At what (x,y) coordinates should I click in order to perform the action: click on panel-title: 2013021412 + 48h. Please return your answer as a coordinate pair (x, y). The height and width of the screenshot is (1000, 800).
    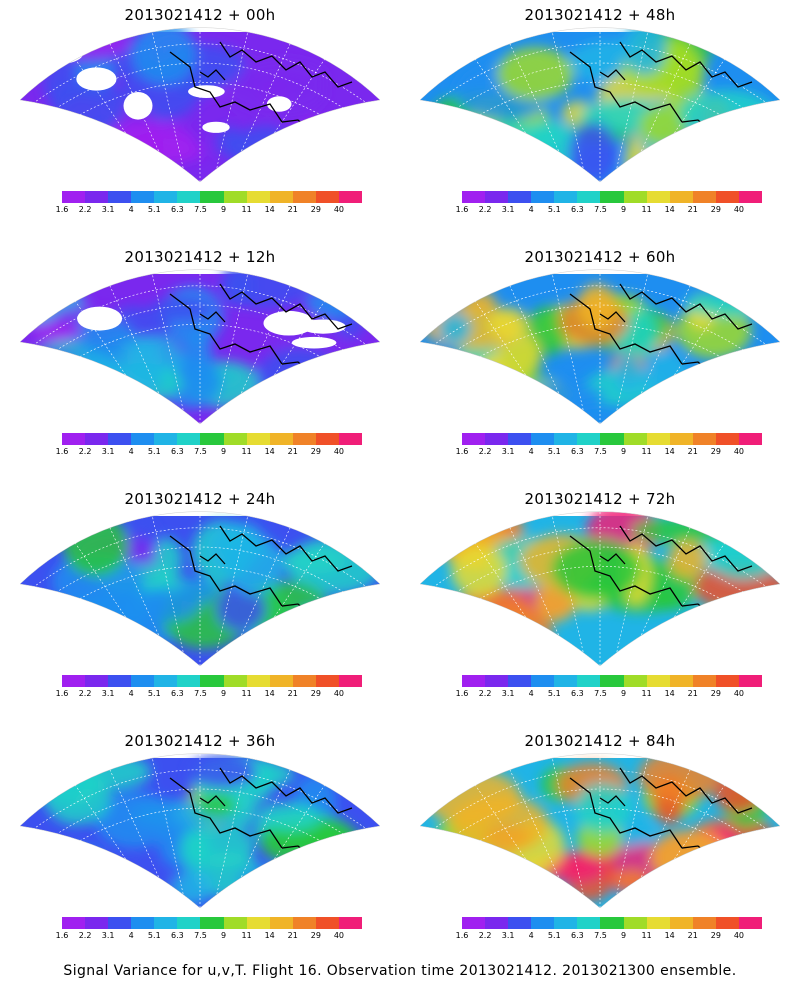
    Looking at the image, I should click on (600, 15).